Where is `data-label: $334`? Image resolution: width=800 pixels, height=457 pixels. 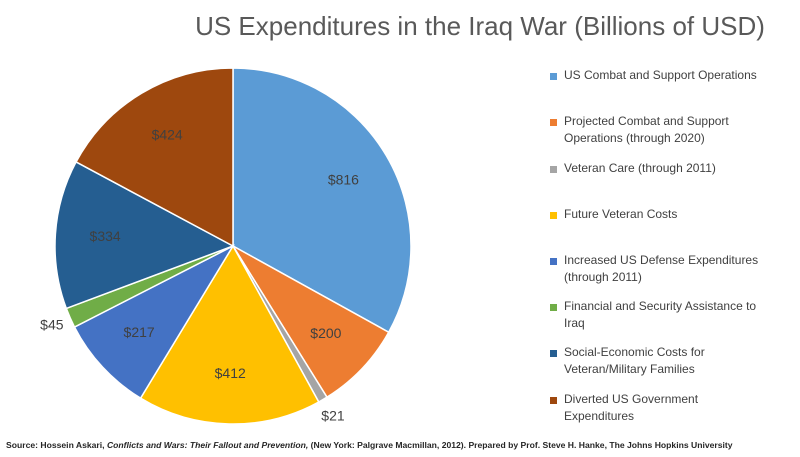
data-label: $334 is located at coordinates (105, 236).